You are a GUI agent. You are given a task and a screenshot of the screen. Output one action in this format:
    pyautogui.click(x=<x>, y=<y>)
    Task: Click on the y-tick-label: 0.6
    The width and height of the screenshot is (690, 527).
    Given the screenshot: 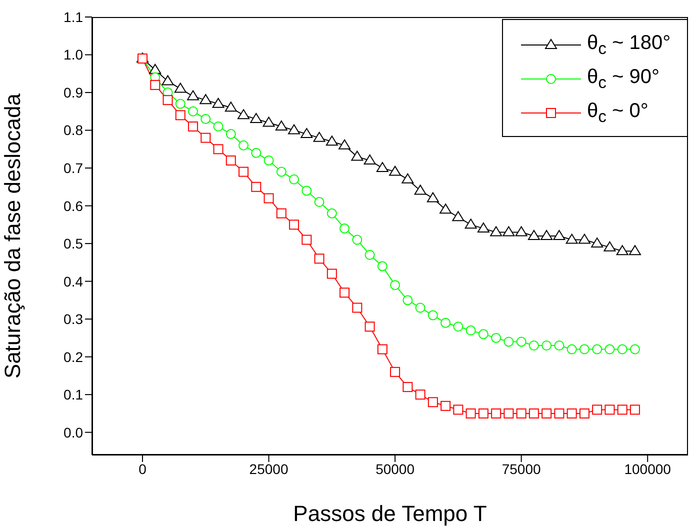 What is the action you would take?
    pyautogui.click(x=74, y=206)
    